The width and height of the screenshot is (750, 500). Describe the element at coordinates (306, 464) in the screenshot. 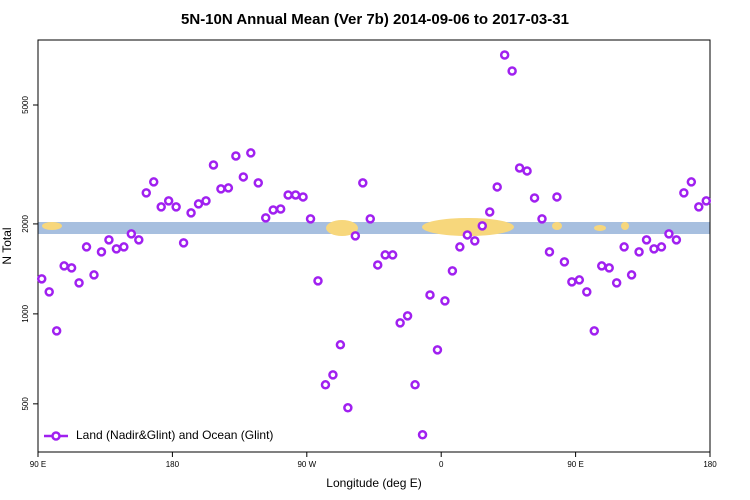

I see `x-tick-label: 90 W` at that location.